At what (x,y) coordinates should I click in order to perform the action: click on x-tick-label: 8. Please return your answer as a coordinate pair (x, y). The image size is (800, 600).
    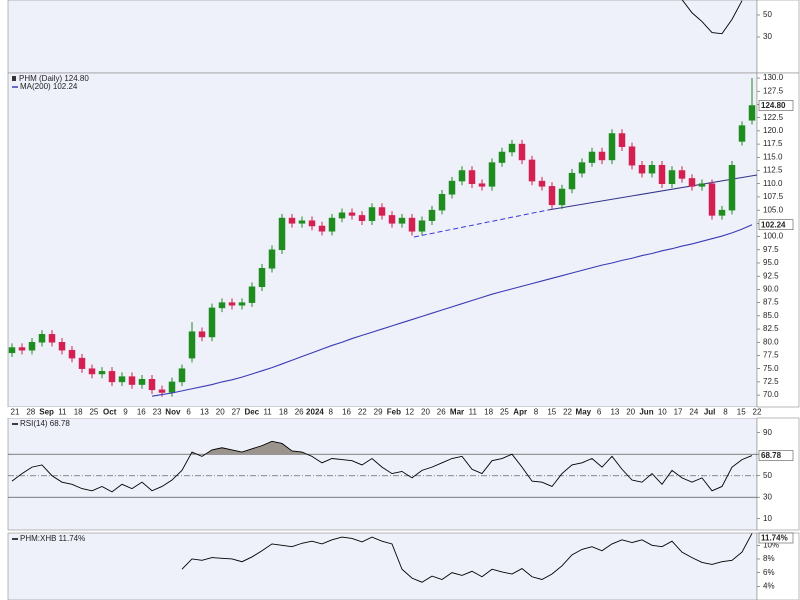
    Looking at the image, I should click on (725, 412).